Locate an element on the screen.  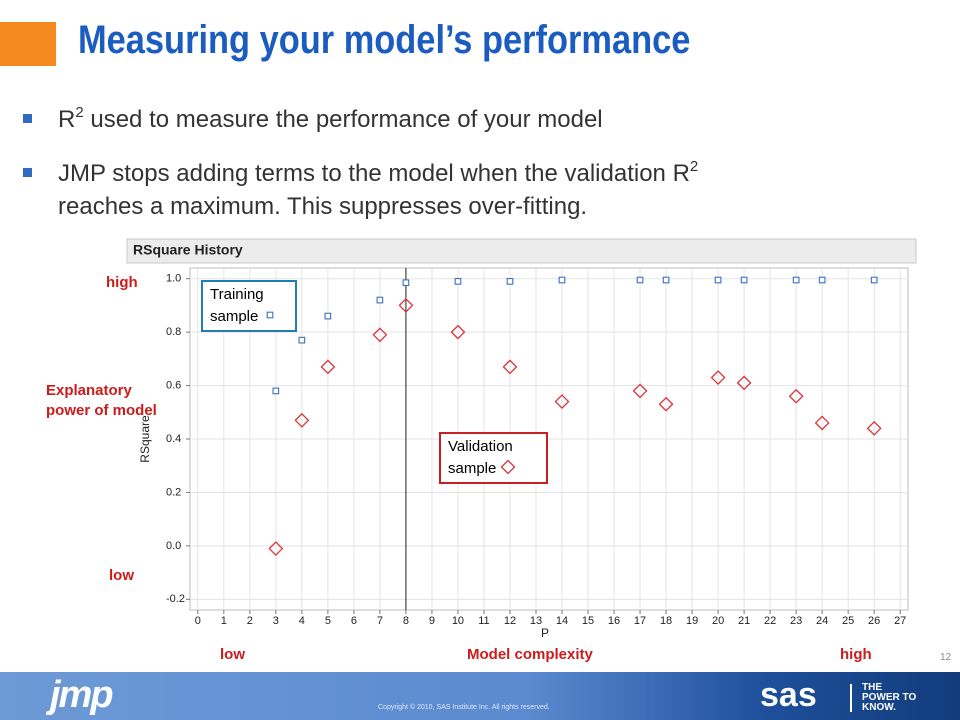
y-tick-label: -0.2 is located at coordinates (175, 599).